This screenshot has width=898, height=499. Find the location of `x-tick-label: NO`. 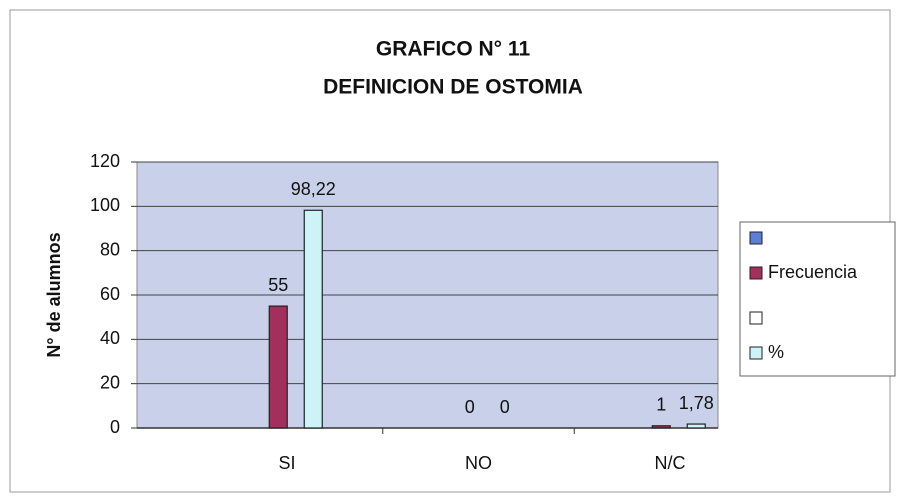

x-tick-label: NO is located at coordinates (478, 463).